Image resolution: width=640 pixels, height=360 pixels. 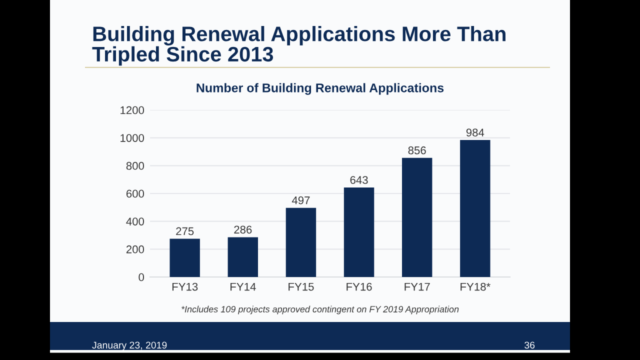 What do you see at coordinates (141, 277) in the screenshot?
I see `y-tick-label: 0` at bounding box center [141, 277].